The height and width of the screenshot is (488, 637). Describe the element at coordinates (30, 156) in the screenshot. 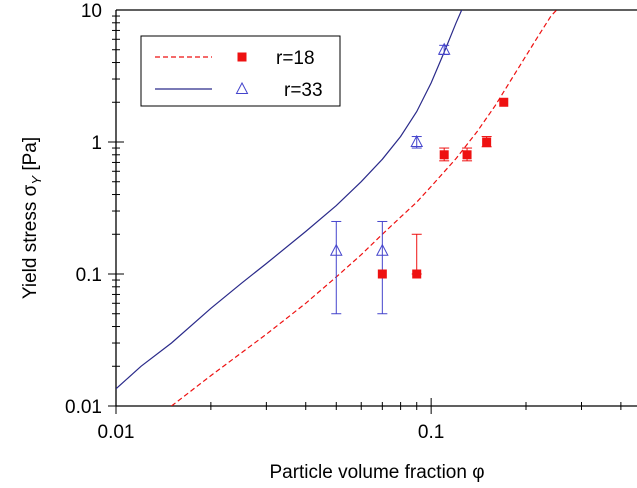

I see `y-axis-label-unit: [Pa]` at that location.